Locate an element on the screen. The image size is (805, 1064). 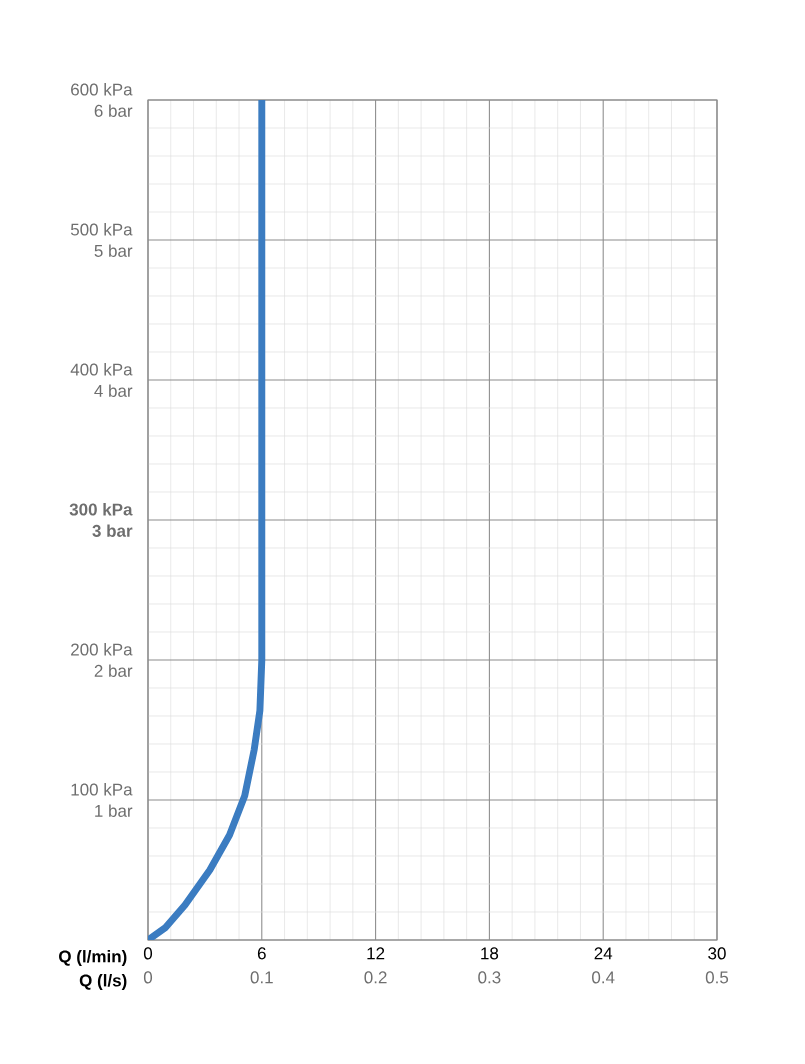
y2-tick-label: 4 bar is located at coordinates (113, 390).